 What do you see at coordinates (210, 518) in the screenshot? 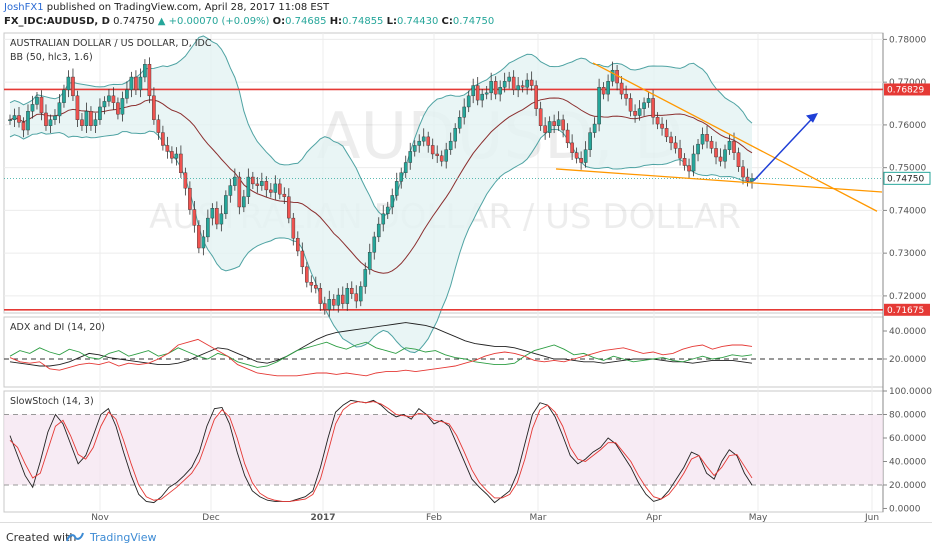
I see `x-tick-label: Dec` at bounding box center [210, 518].